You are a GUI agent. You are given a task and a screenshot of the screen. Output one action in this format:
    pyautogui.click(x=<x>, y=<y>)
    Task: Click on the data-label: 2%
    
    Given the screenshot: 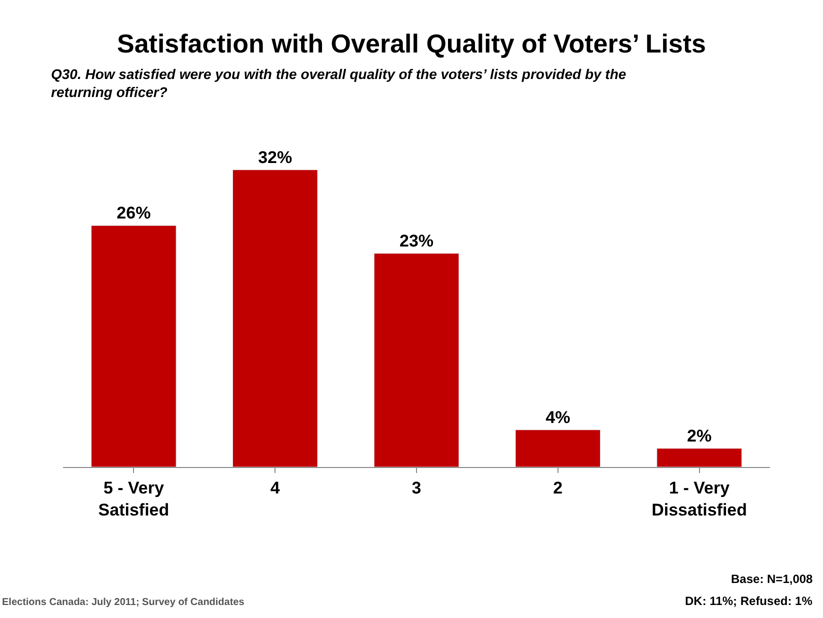 What is the action you would take?
    pyautogui.click(x=699, y=436)
    